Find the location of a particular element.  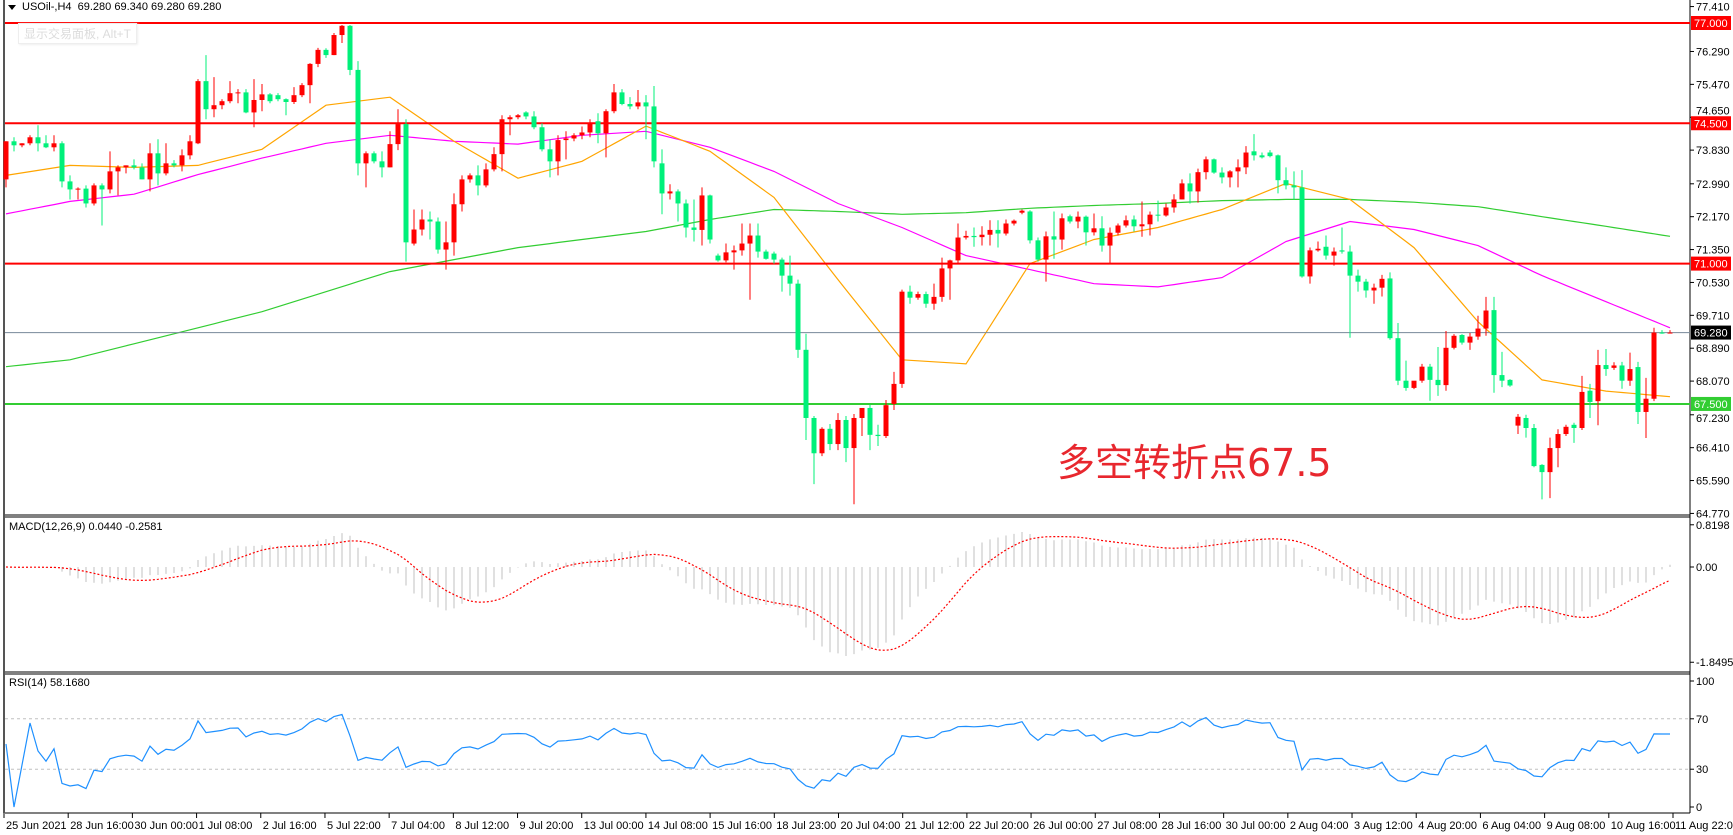

dropdown-triangle-icon is located at coordinates (12, 7).